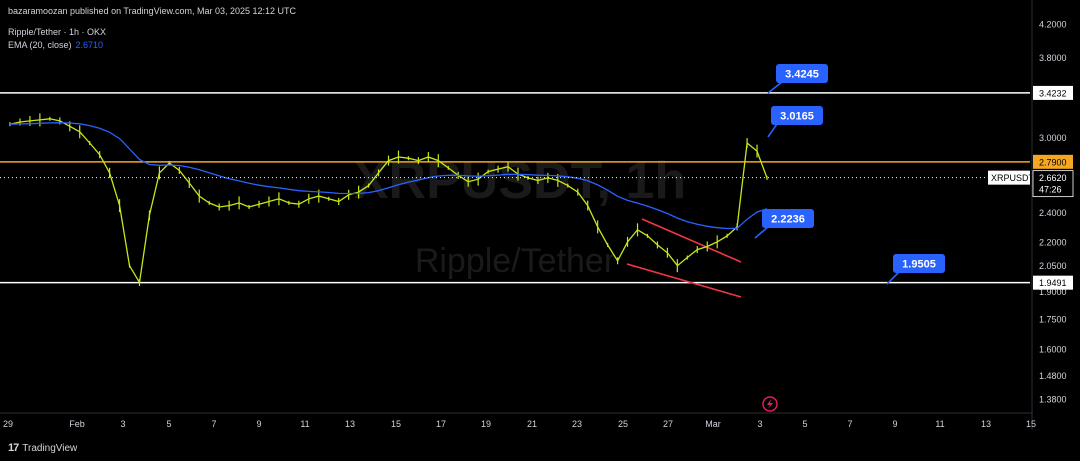 Image resolution: width=1080 pixels, height=461 pixels. I want to click on lightning-icon-bolt, so click(770, 404).